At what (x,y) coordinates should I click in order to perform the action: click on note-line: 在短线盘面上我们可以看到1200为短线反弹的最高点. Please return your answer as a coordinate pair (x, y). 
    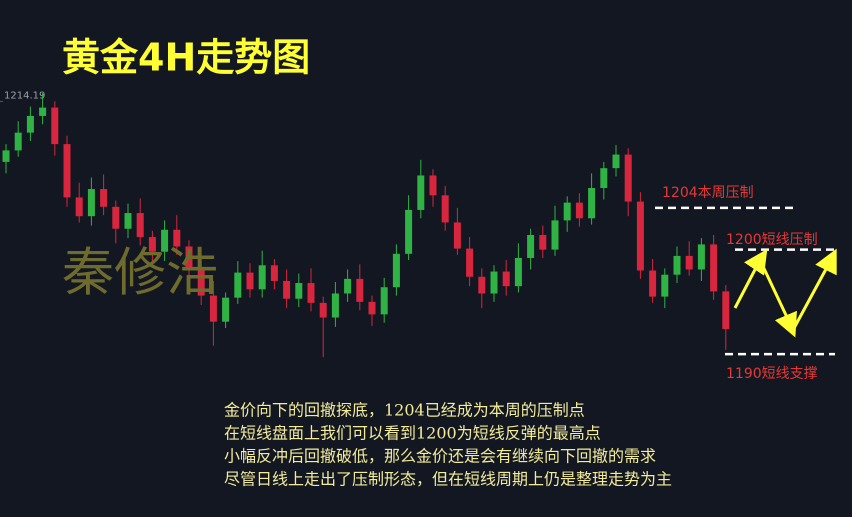
    Looking at the image, I should click on (412, 433).